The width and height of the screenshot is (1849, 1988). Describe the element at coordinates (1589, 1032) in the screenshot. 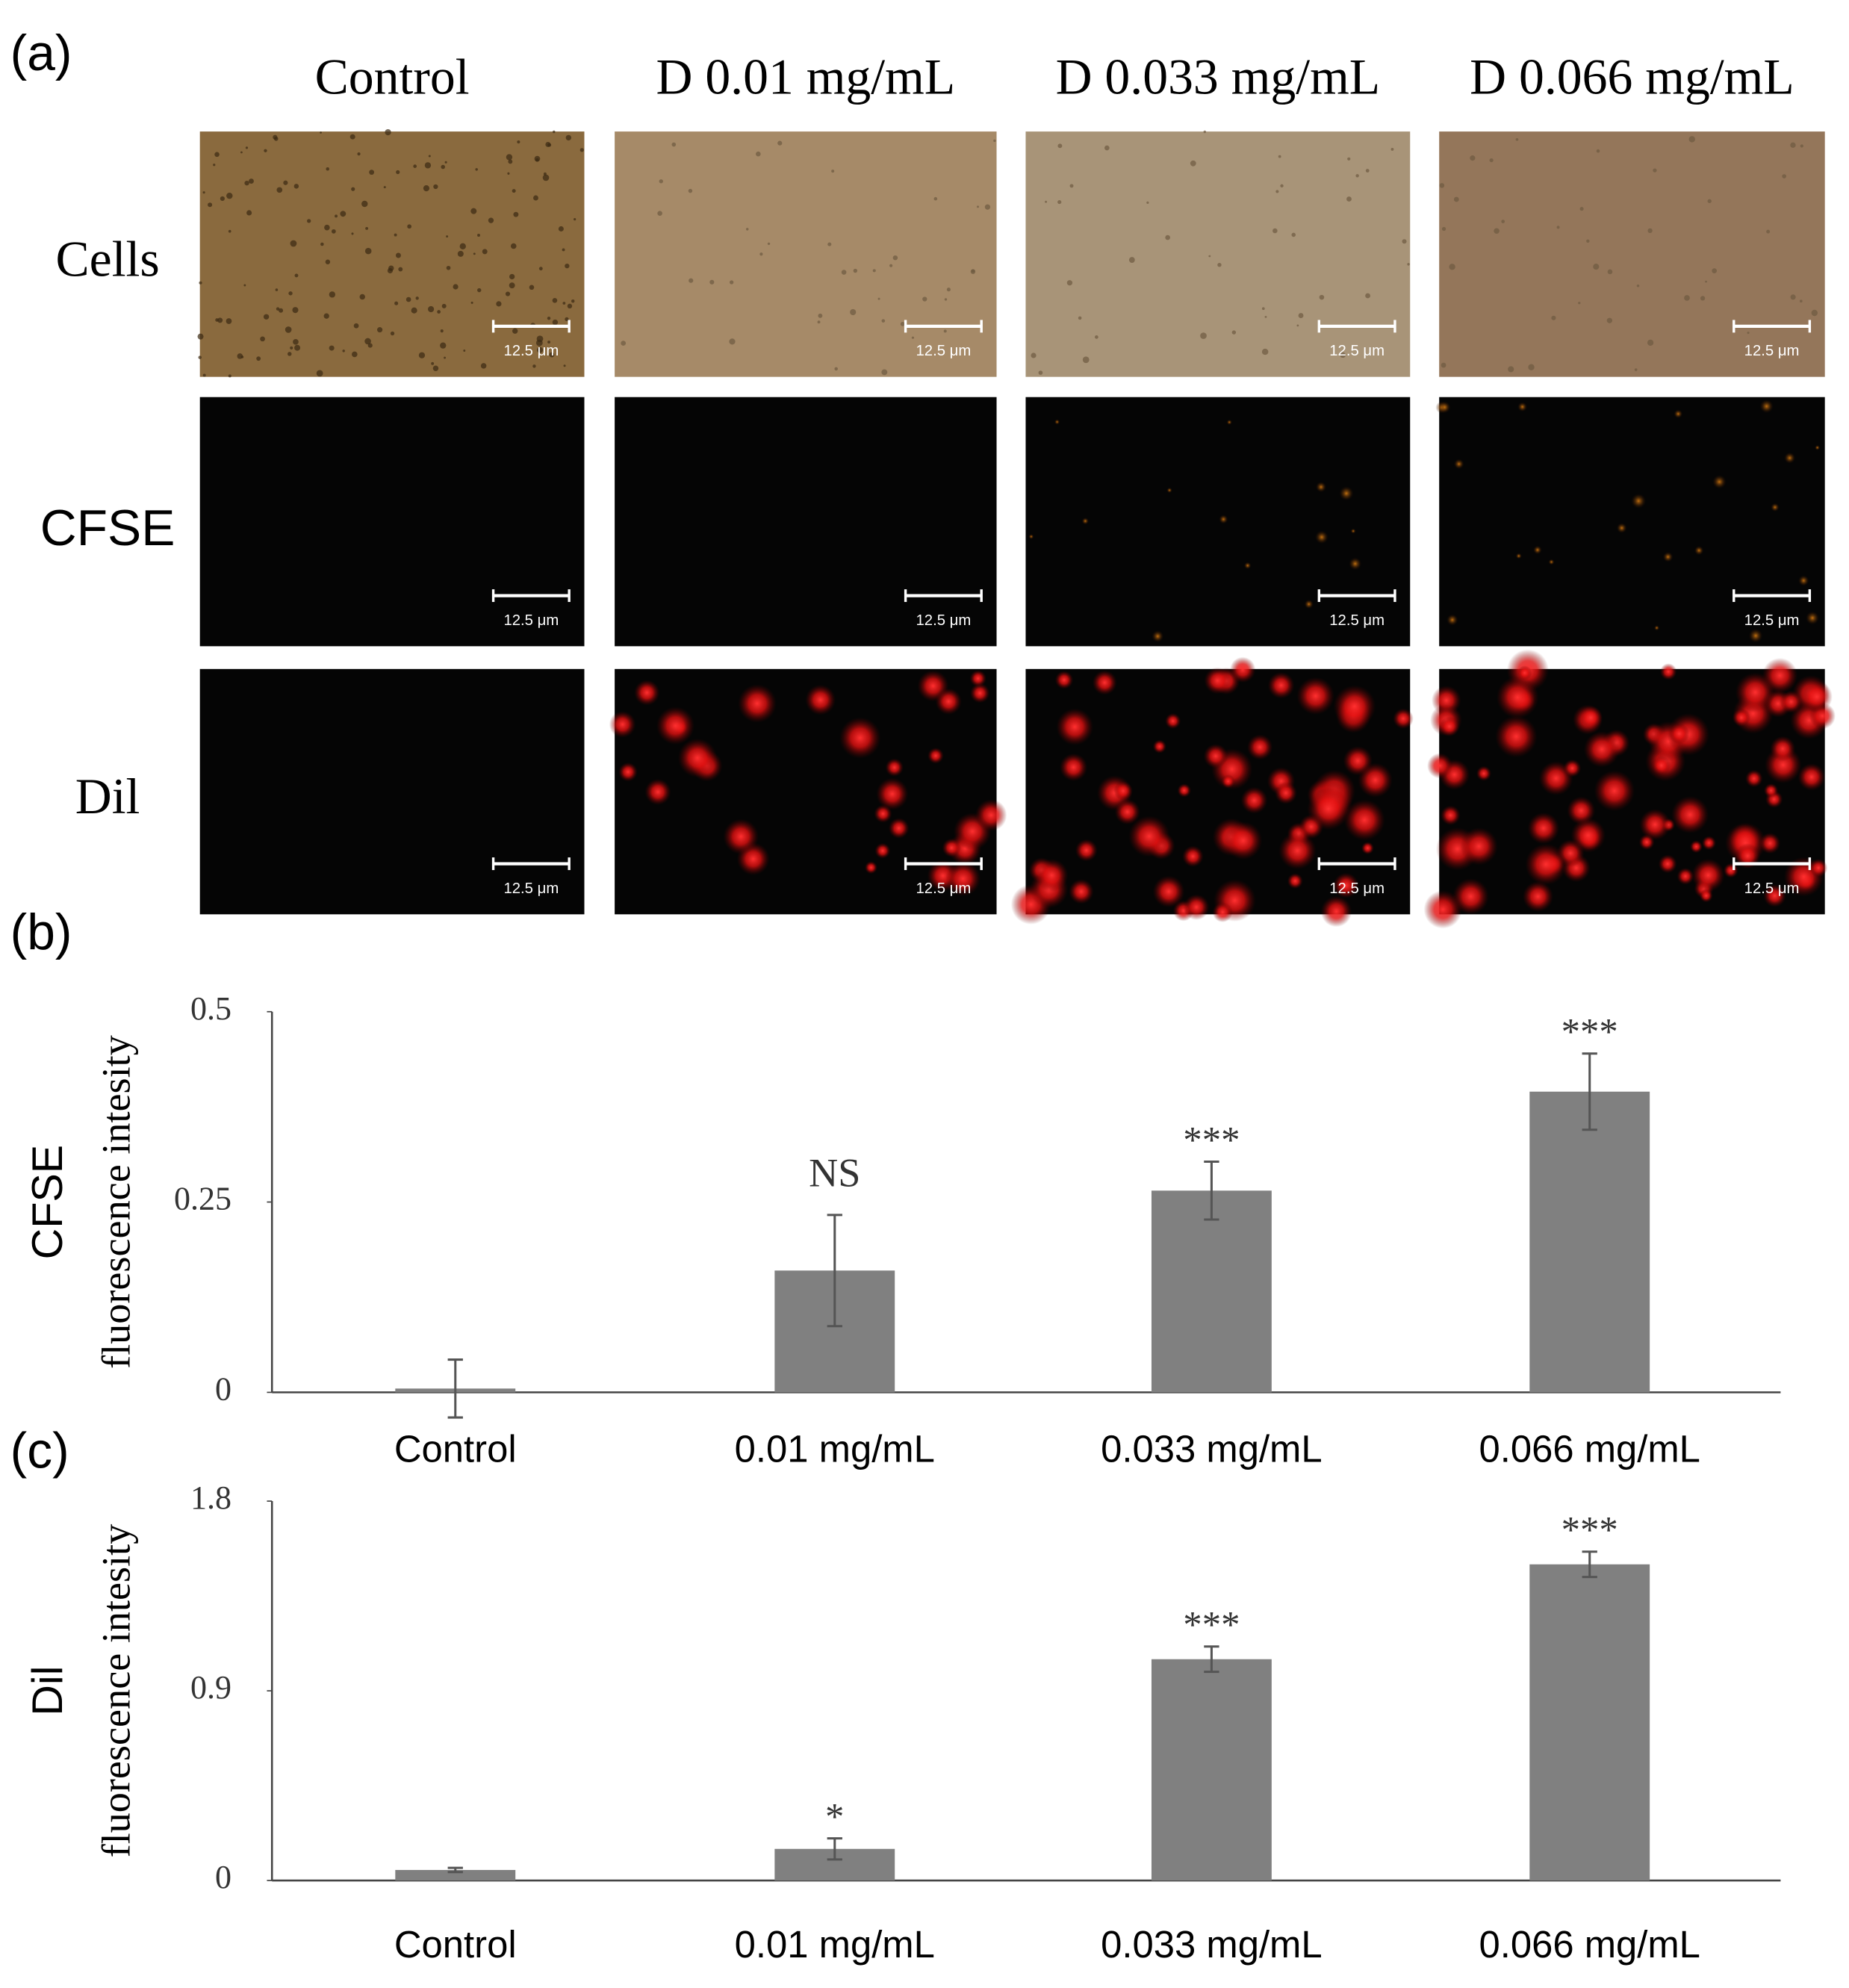

I see `significance-label: ***` at that location.